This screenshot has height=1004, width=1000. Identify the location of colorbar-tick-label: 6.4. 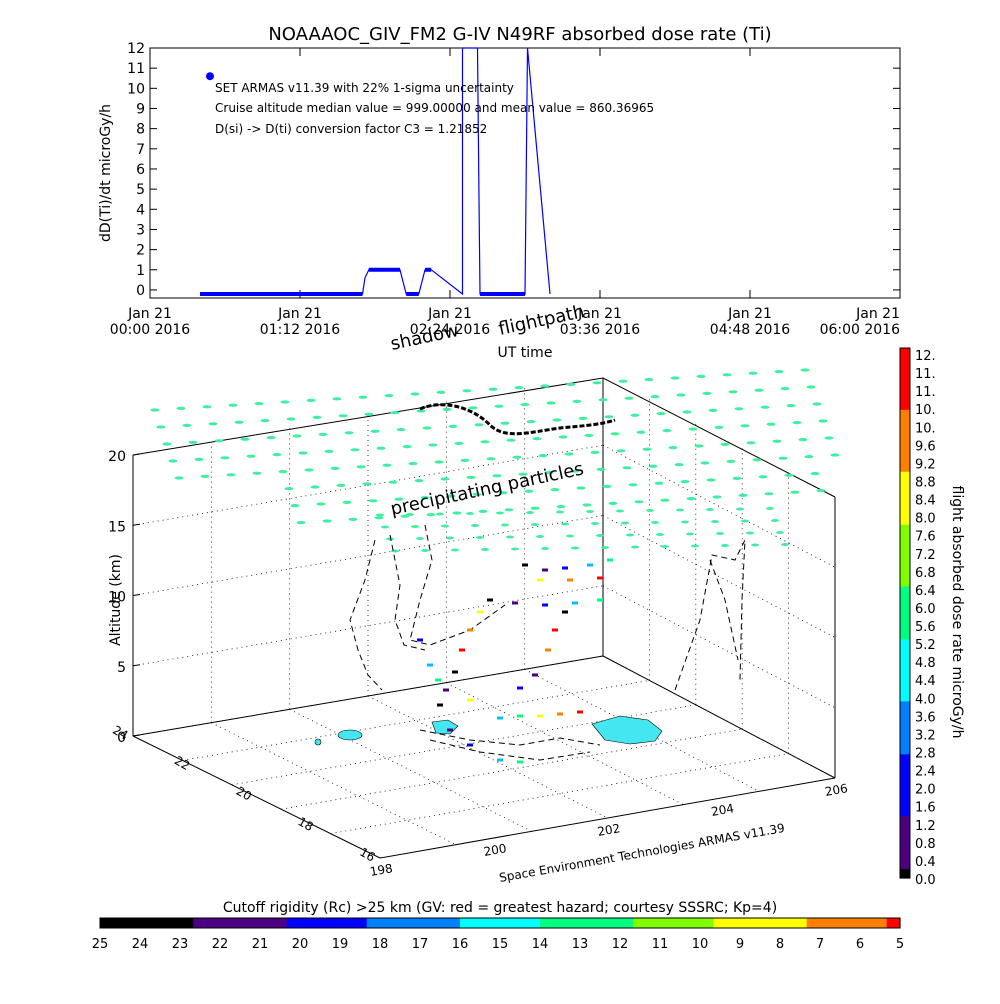
(925, 591).